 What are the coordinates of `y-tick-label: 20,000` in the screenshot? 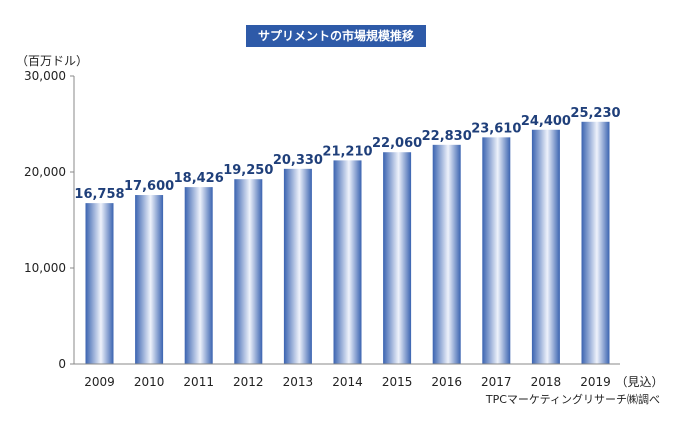 It's located at (45, 172).